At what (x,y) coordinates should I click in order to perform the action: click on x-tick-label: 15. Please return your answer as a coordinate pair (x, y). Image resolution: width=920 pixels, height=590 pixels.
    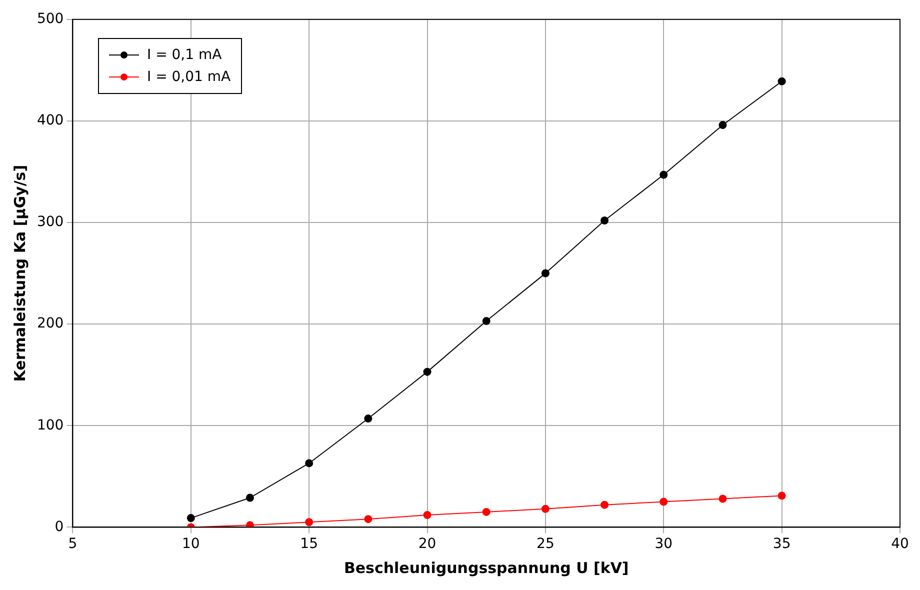
    Looking at the image, I should click on (309, 544).